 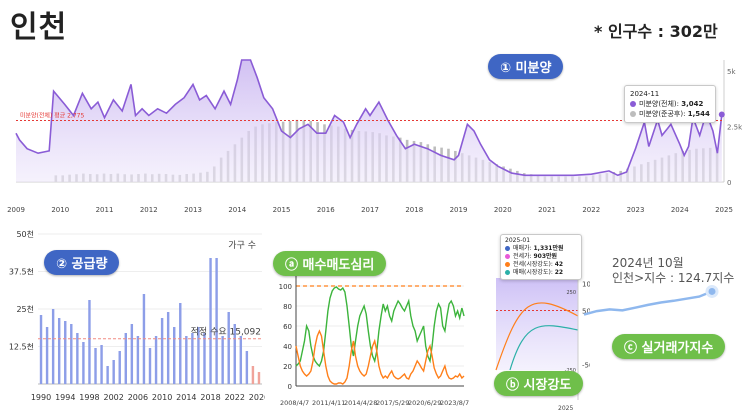 I want to click on sentiment-x-tick: 2011/4/11, so click(x=328, y=403).